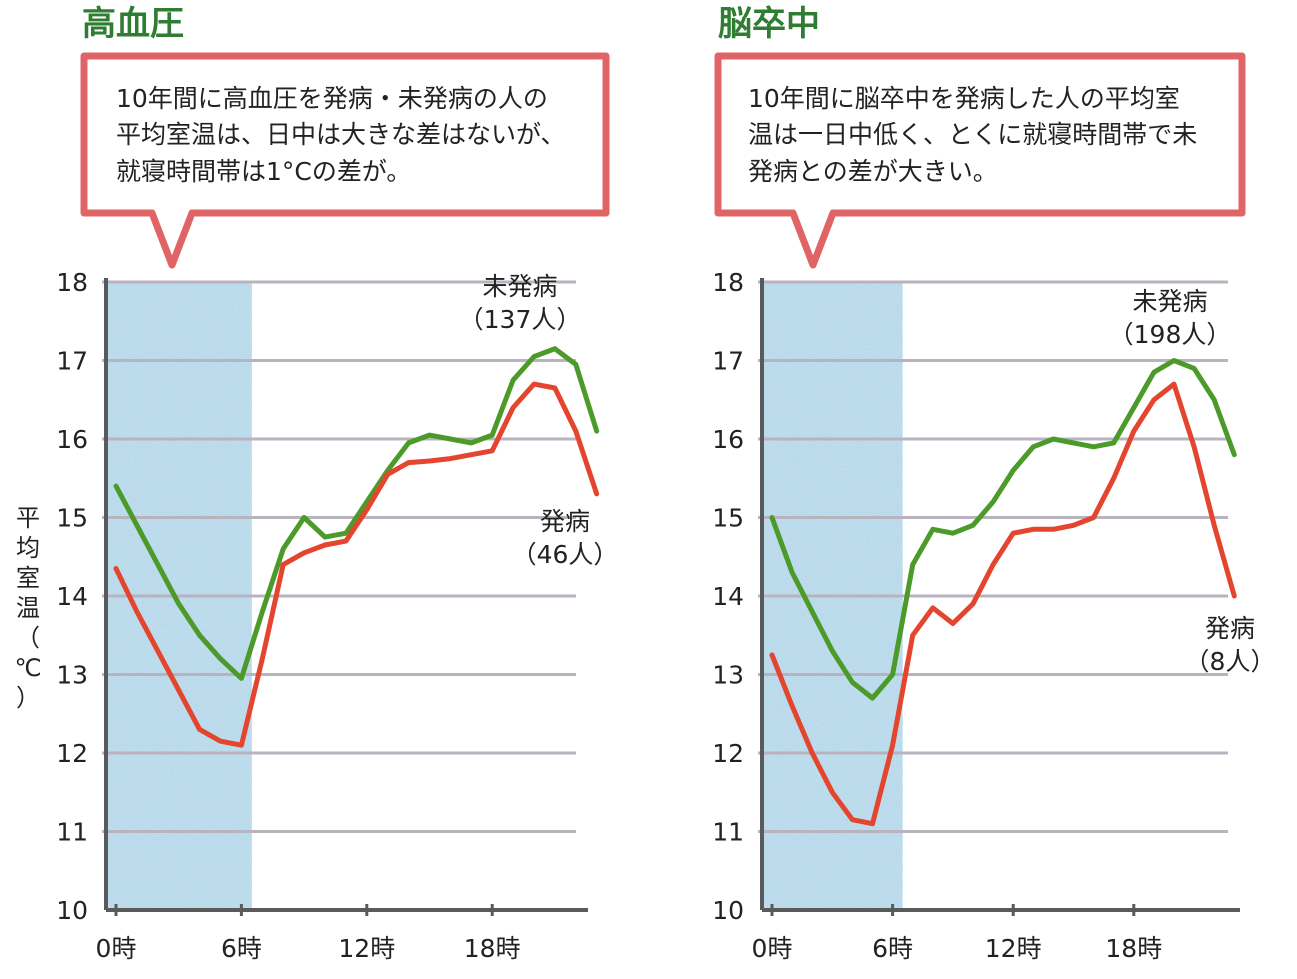  Describe the element at coordinates (769, 24) in the screenshot. I see `panel-title: 脳卒中` at that location.